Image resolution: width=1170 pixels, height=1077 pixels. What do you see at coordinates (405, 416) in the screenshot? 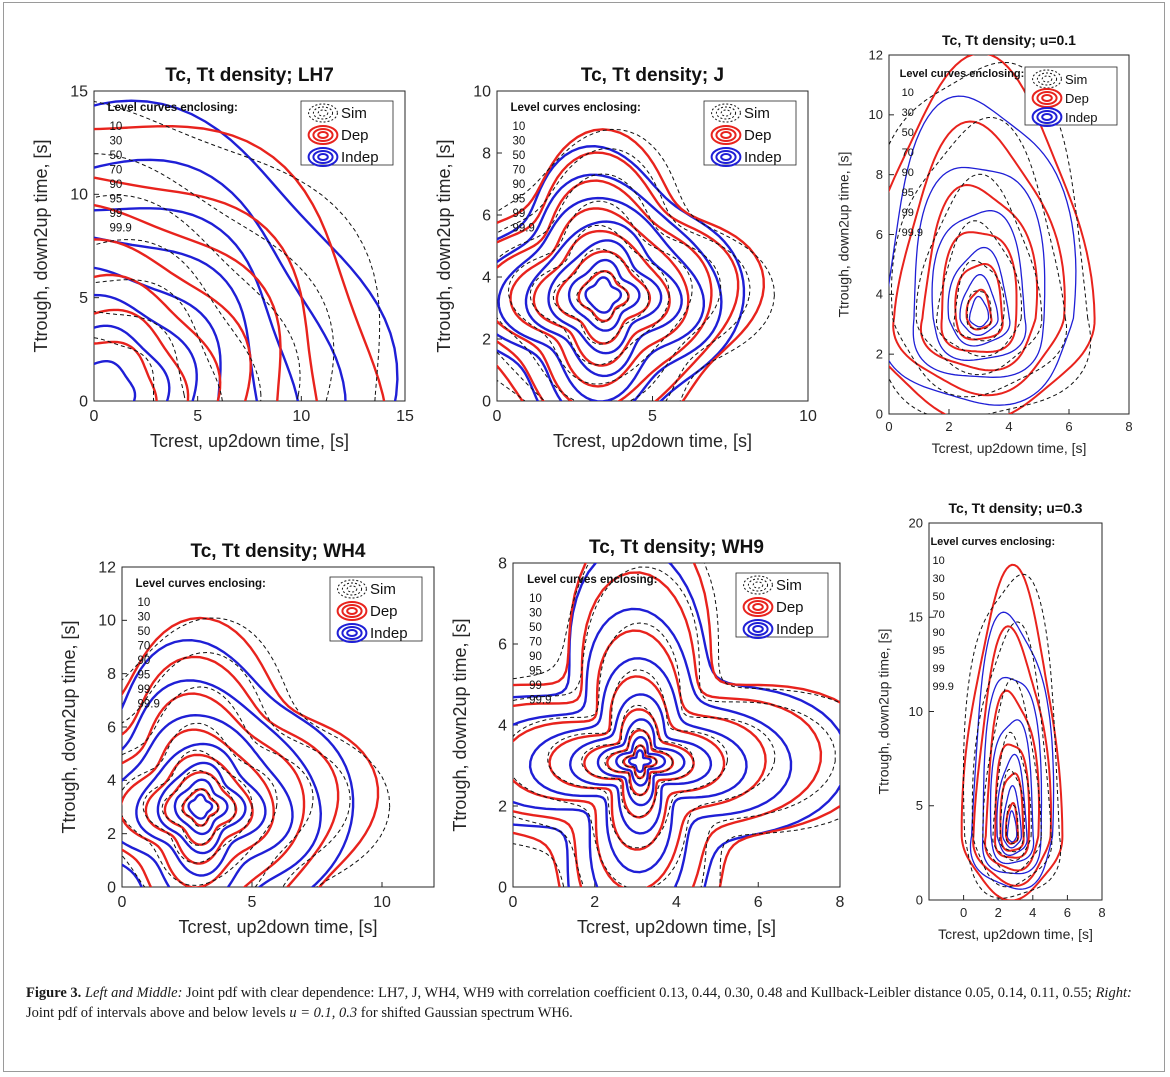
I see `x-tick-label: 15` at bounding box center [405, 416].